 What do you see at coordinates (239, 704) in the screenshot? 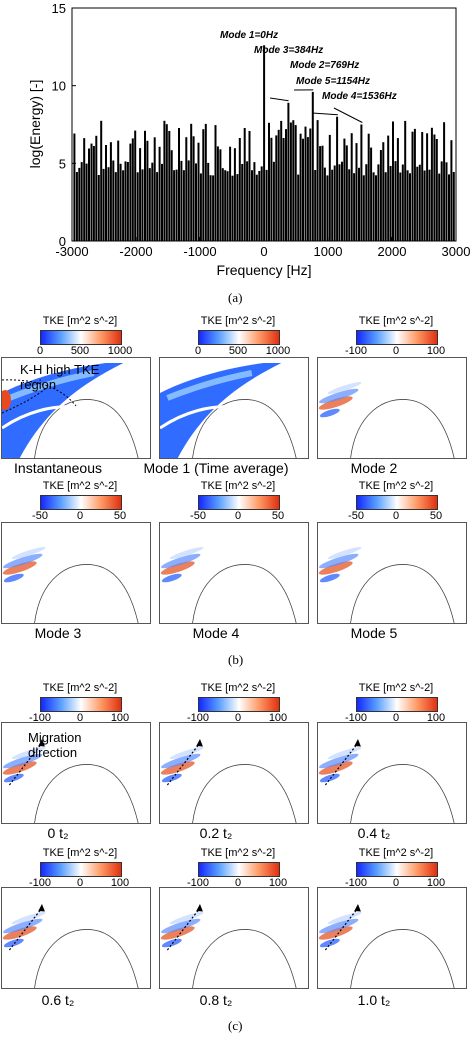
I see `panel-c-2-colorbar` at bounding box center [239, 704].